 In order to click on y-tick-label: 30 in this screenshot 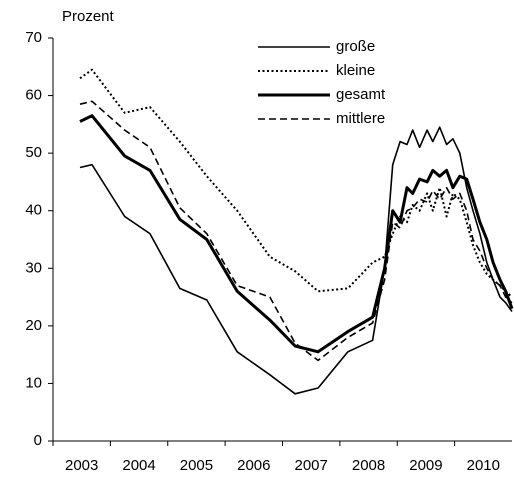, I will do `click(33, 267)`.